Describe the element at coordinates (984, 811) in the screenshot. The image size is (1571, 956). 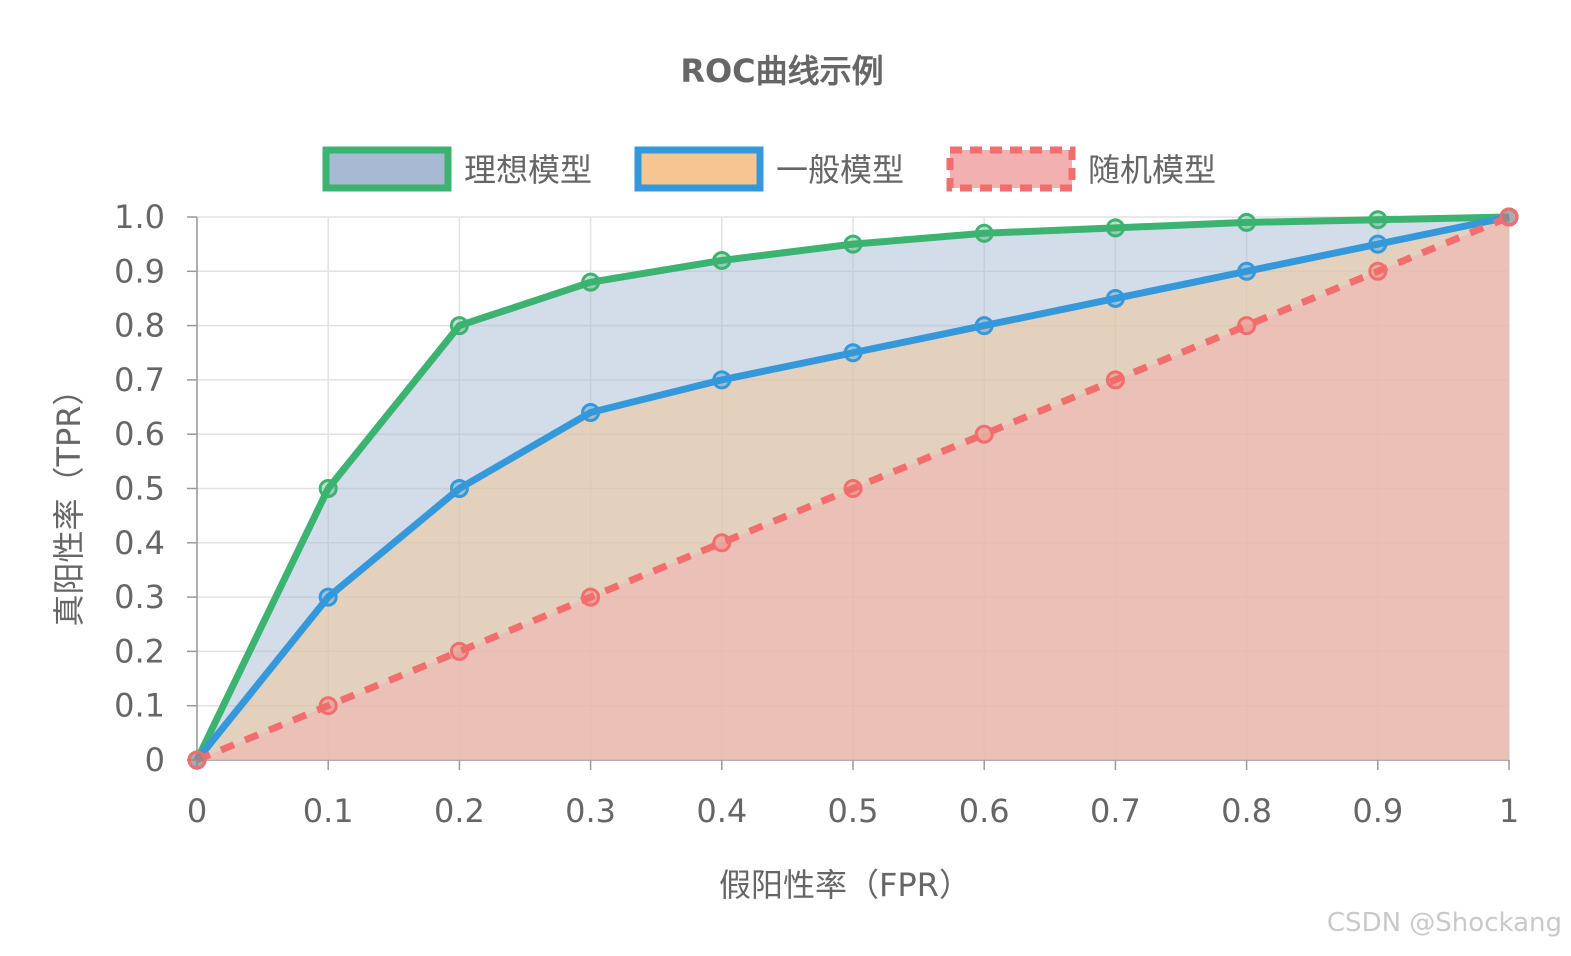
I see `x-tick-label-6: 0.6` at that location.